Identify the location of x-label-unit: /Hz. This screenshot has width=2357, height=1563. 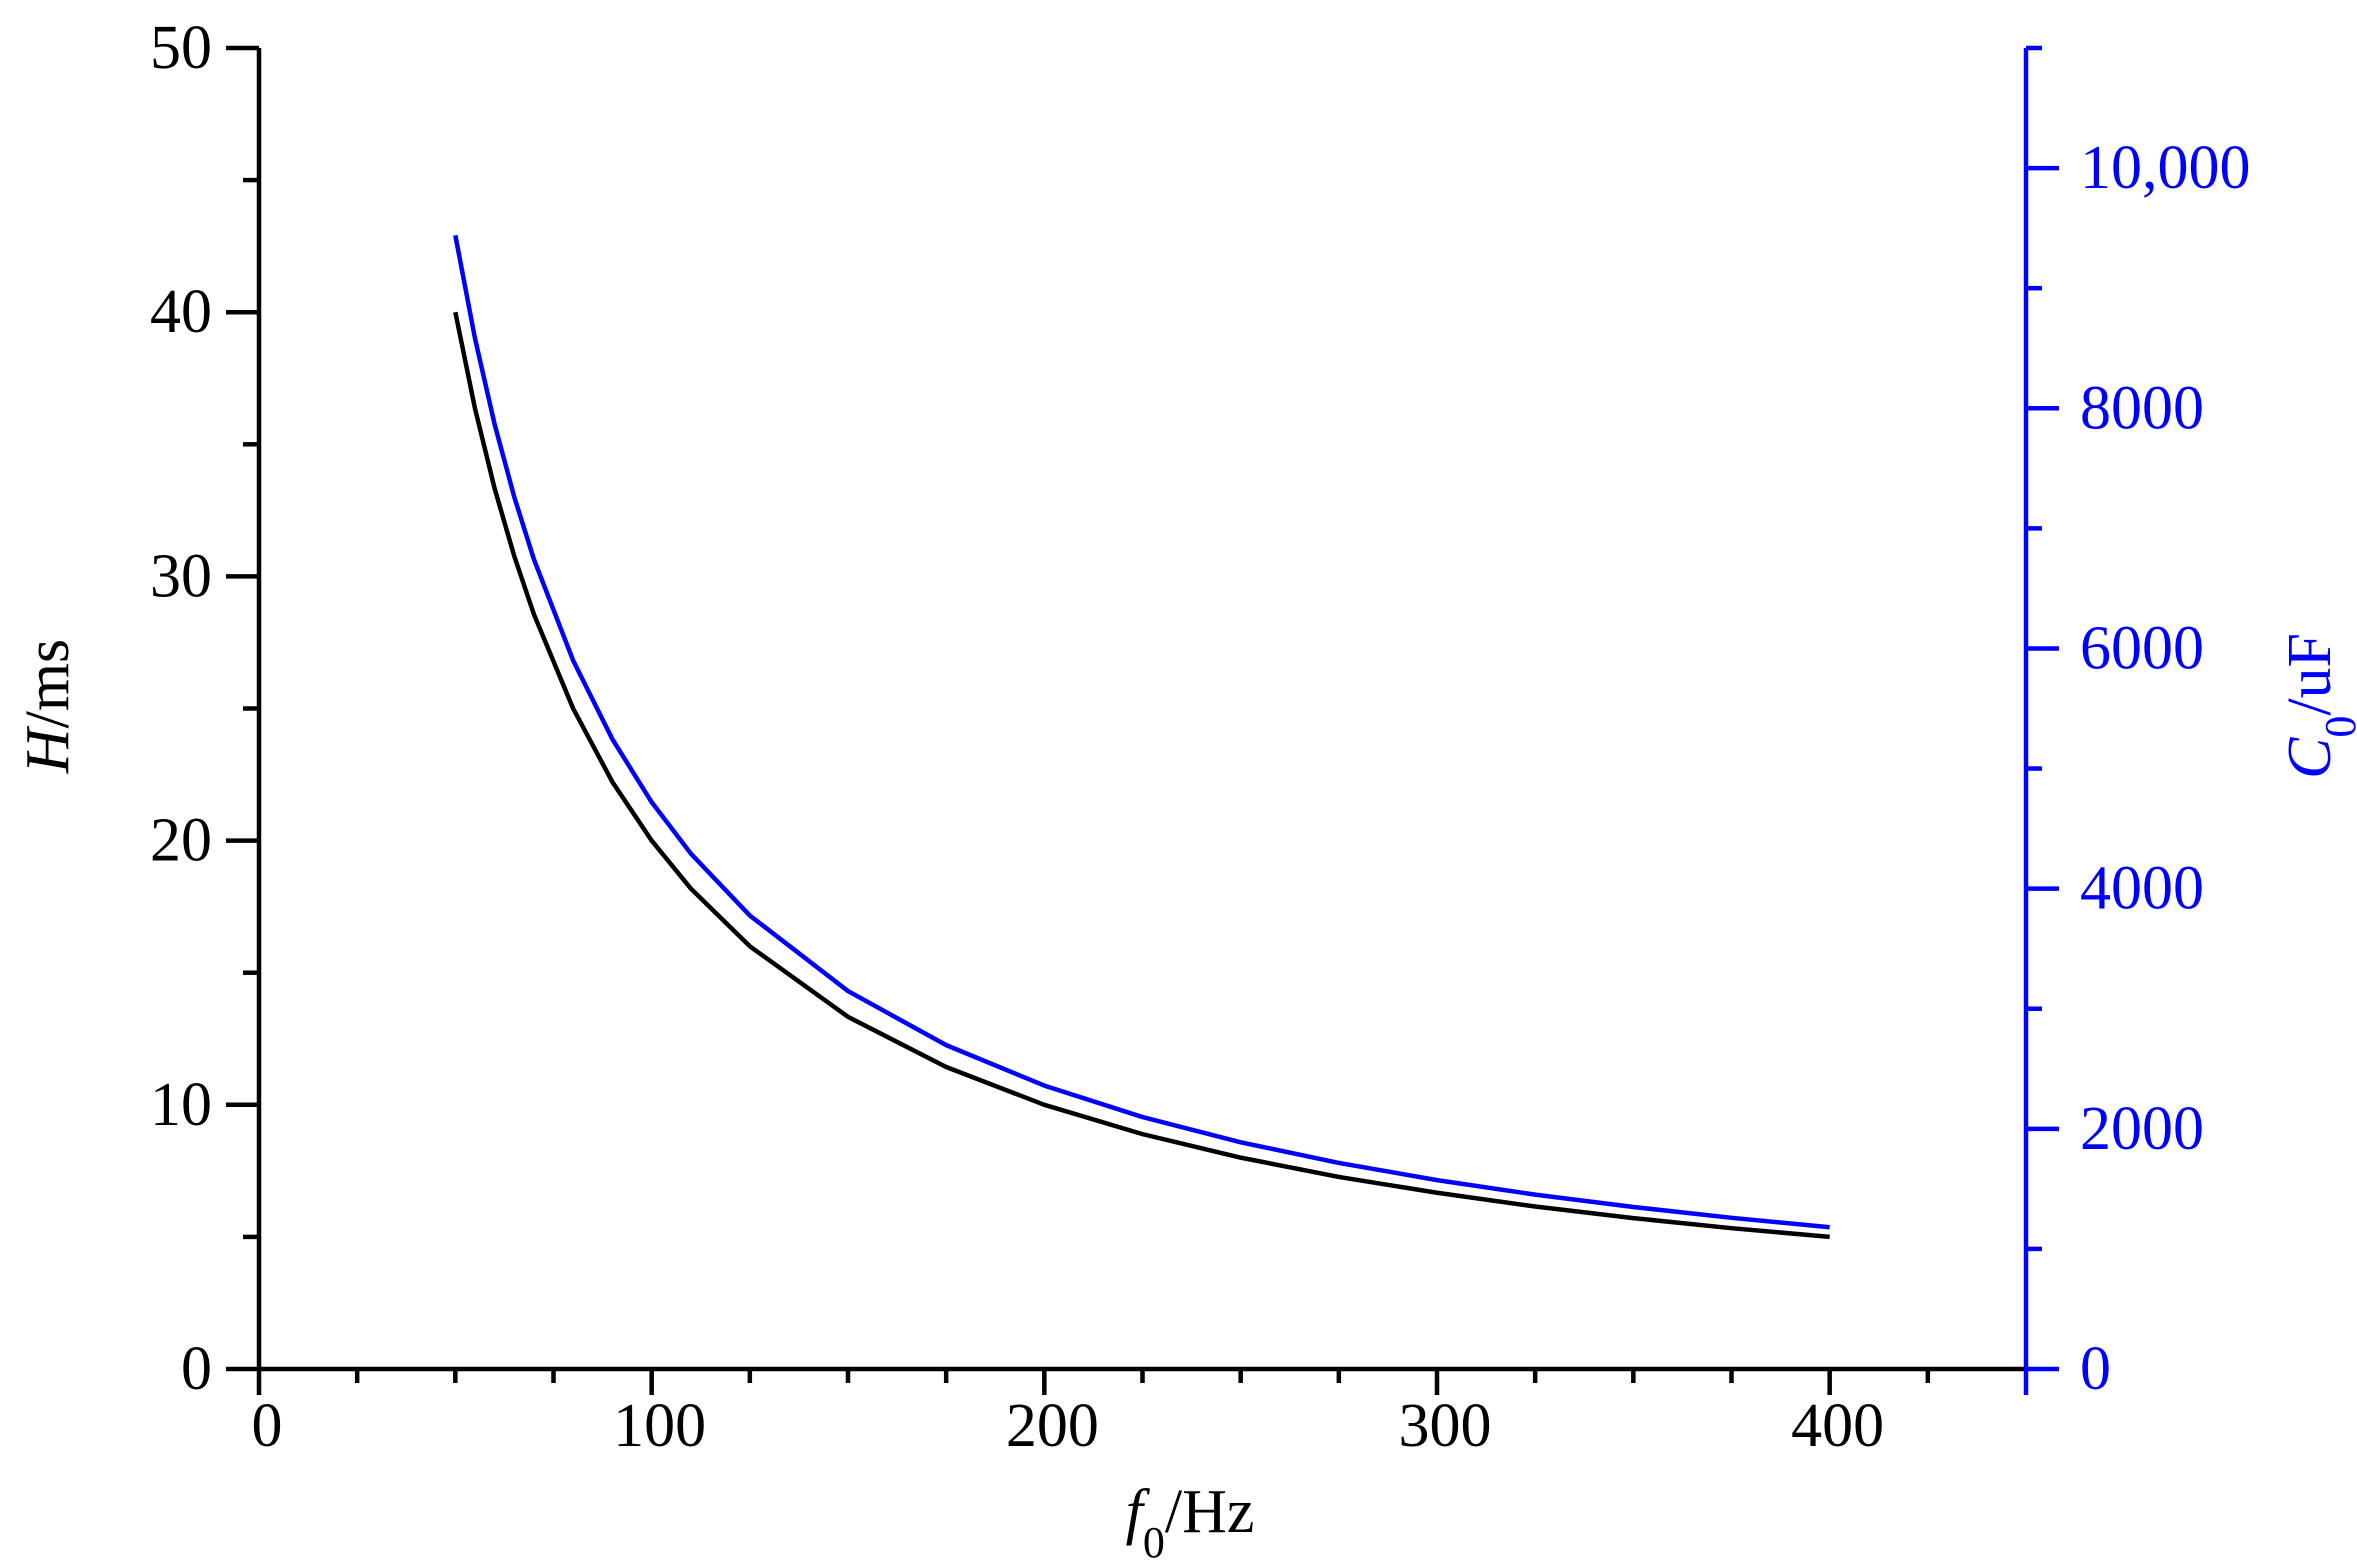
(1210, 1512).